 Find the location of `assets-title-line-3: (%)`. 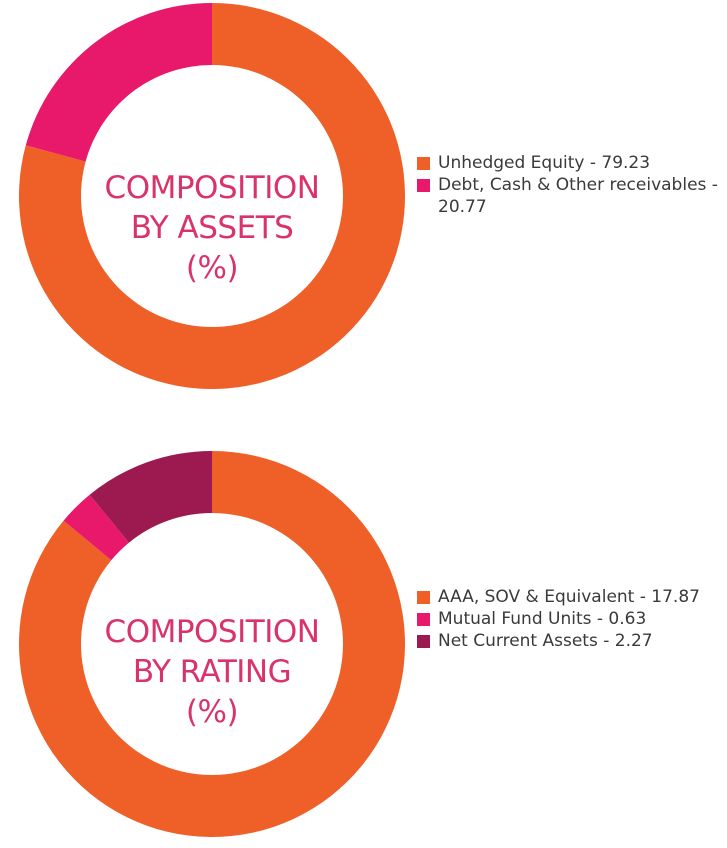

assets-title-line-3: (%) is located at coordinates (212, 268).